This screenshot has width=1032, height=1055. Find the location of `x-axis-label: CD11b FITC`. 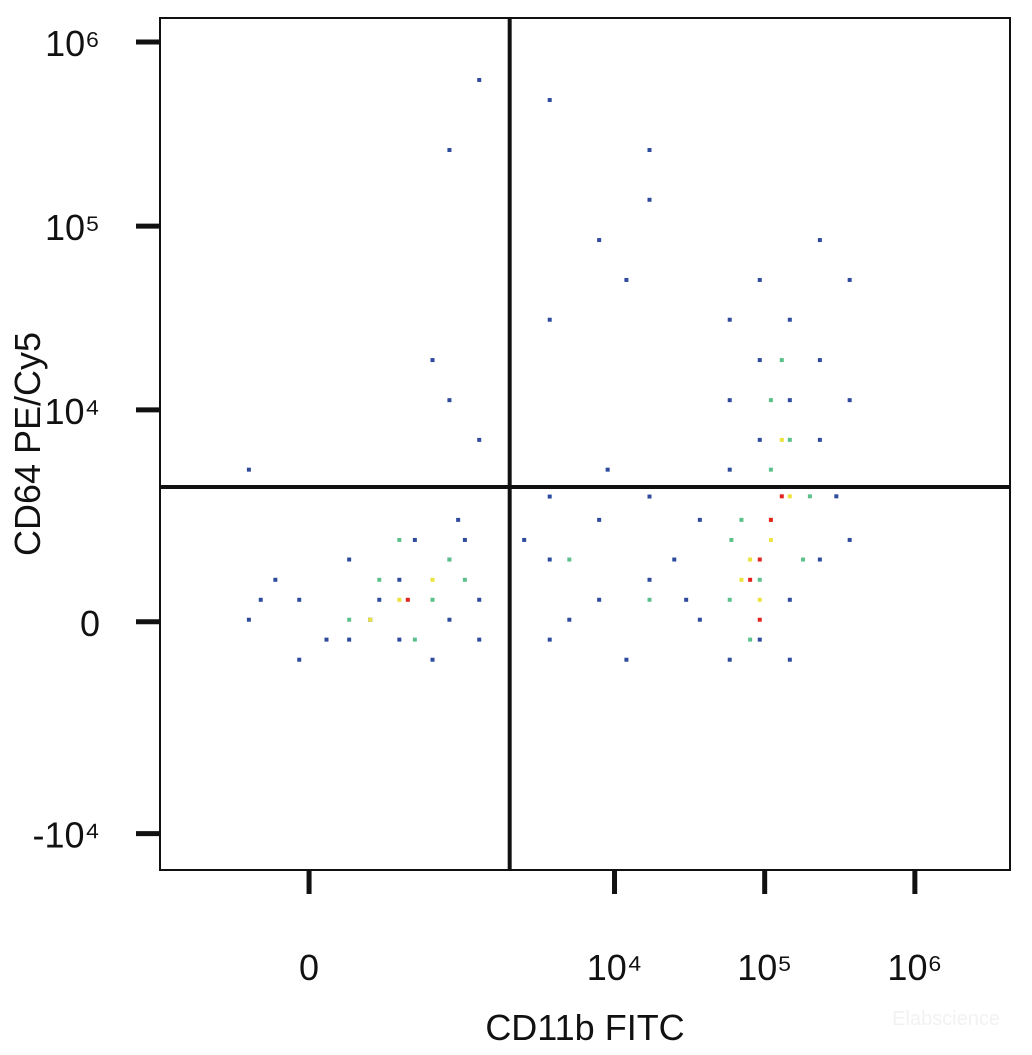

x-axis-label: CD11b FITC is located at coordinates (584, 1027).